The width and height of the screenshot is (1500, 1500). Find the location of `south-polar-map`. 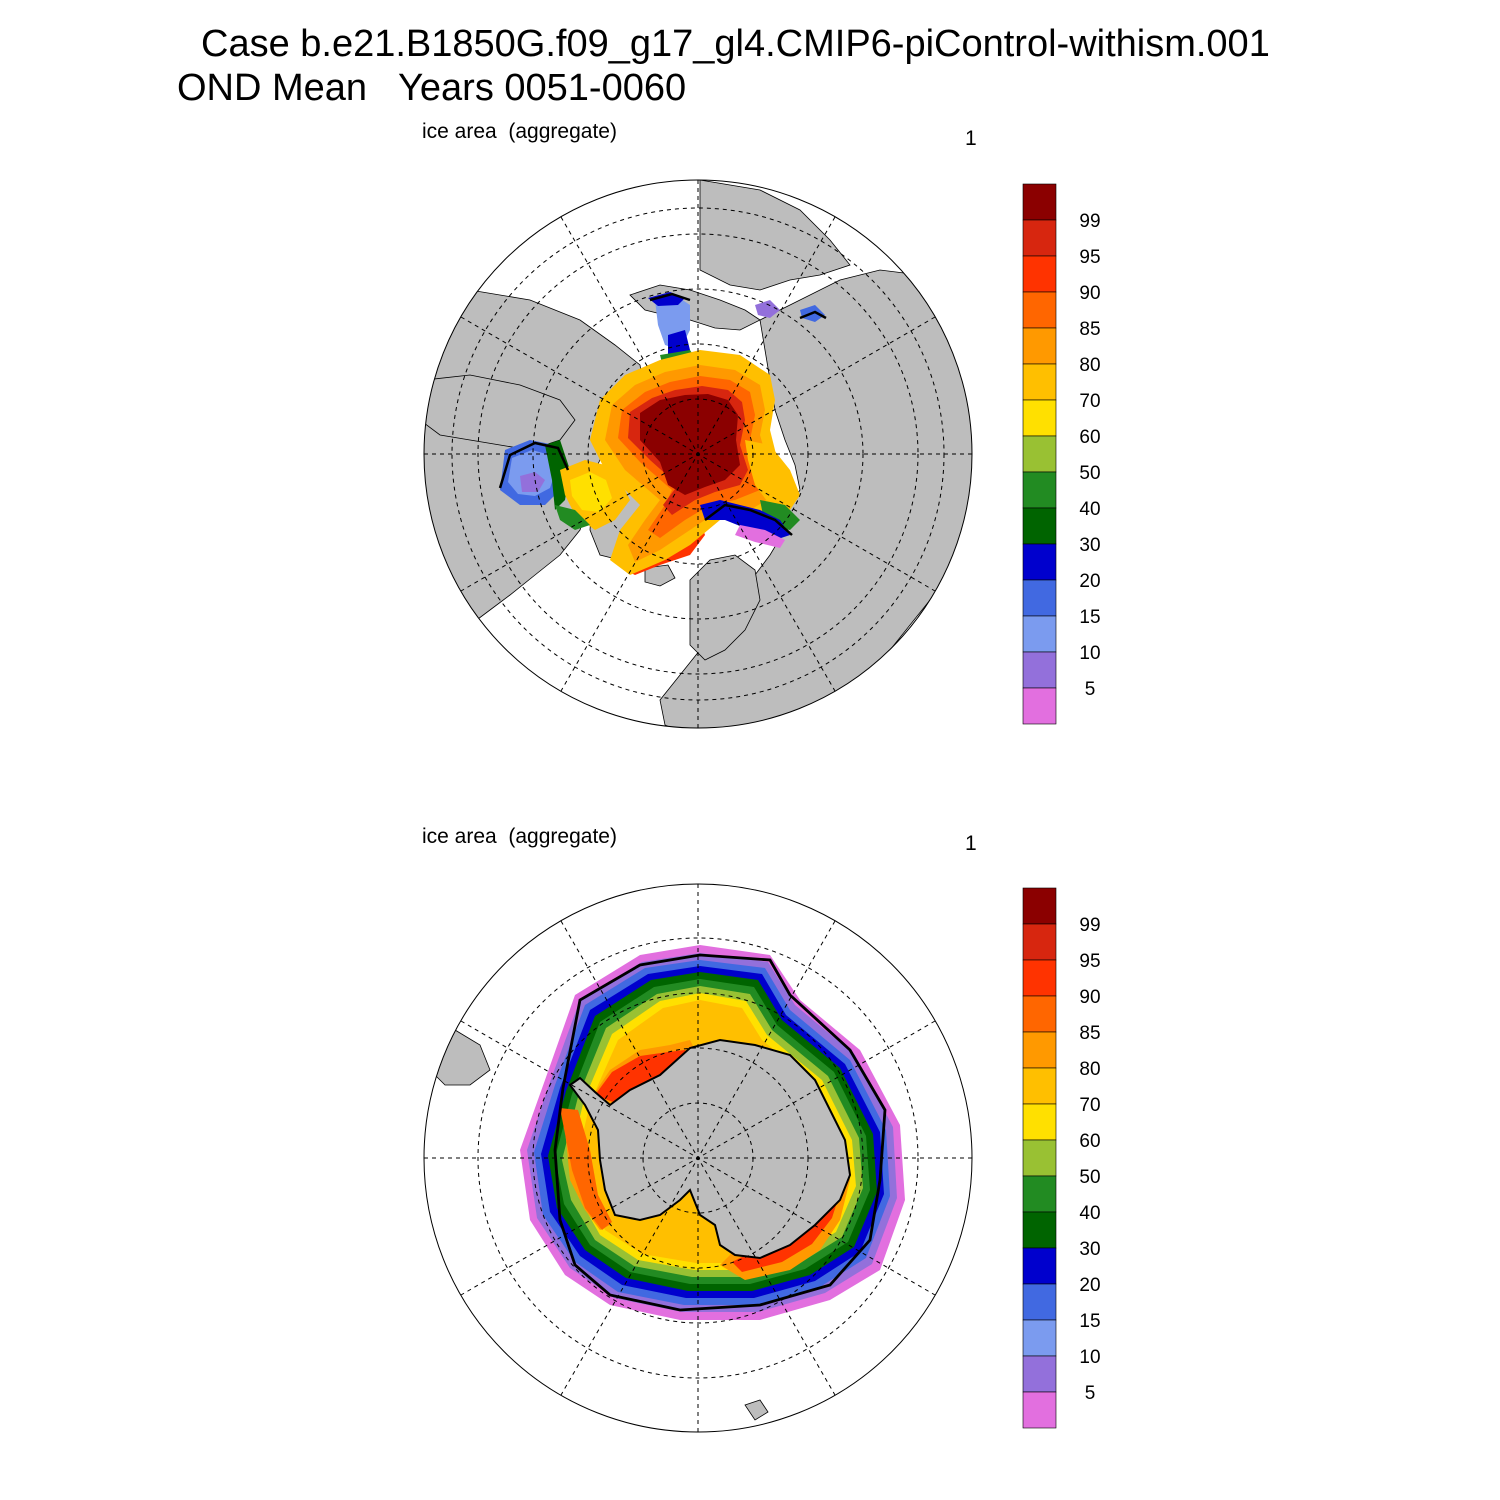

south-polar-map is located at coordinates (698, 1158).